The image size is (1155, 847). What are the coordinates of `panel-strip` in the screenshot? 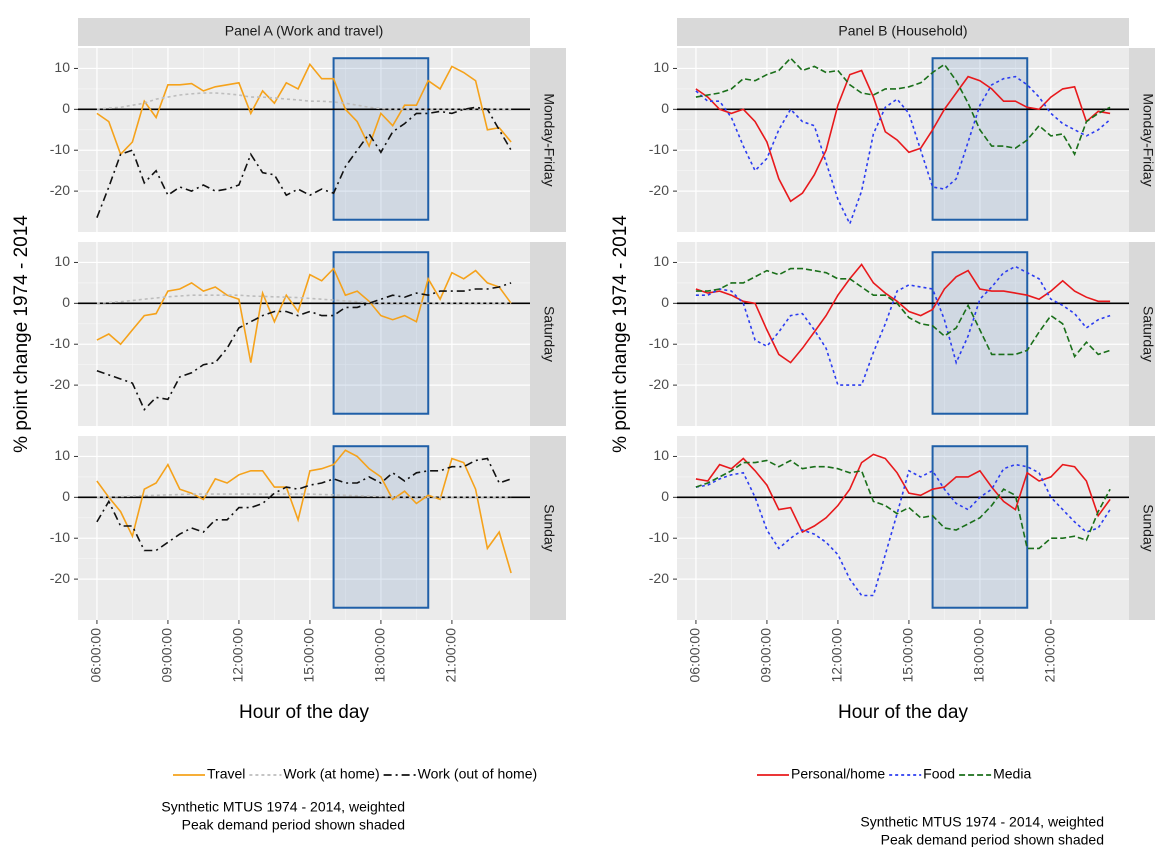 It's located at (304, 32).